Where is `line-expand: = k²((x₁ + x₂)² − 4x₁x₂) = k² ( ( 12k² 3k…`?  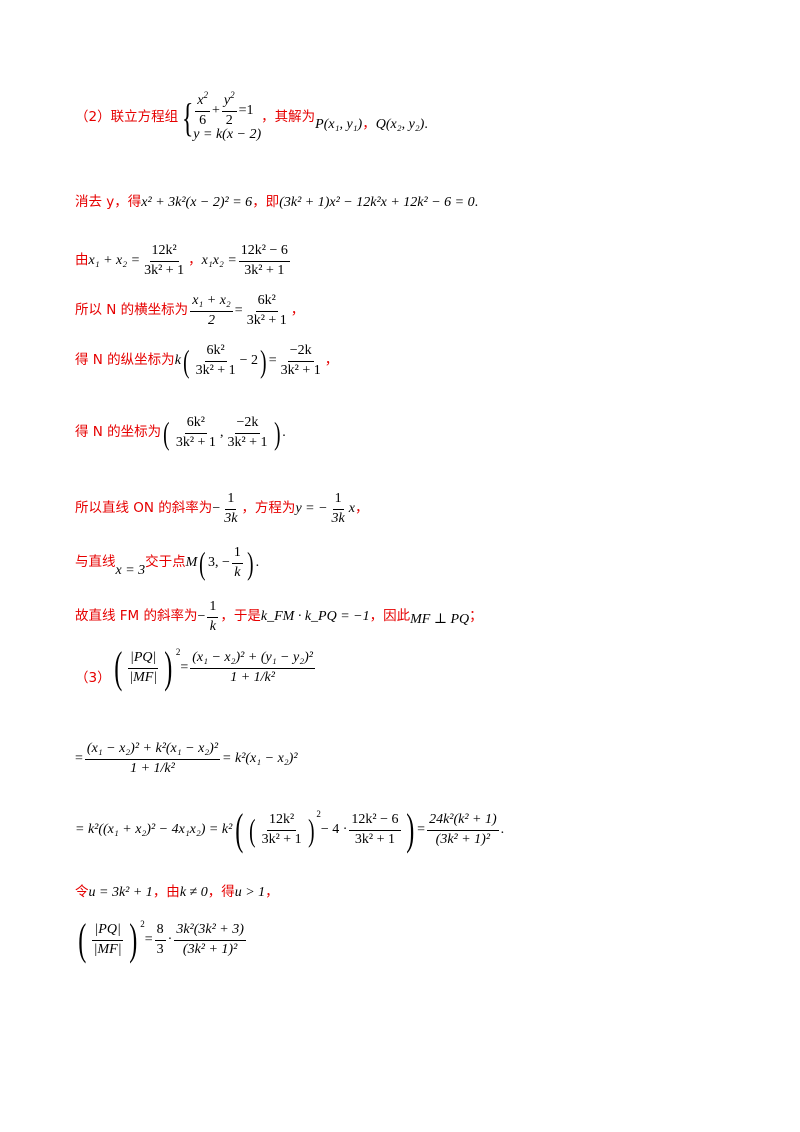
line-expand: = k²((x₁ + x₂)² − 4x₁x₂) = k² ( ( 12k² 3k… is located at coordinates (290, 829).